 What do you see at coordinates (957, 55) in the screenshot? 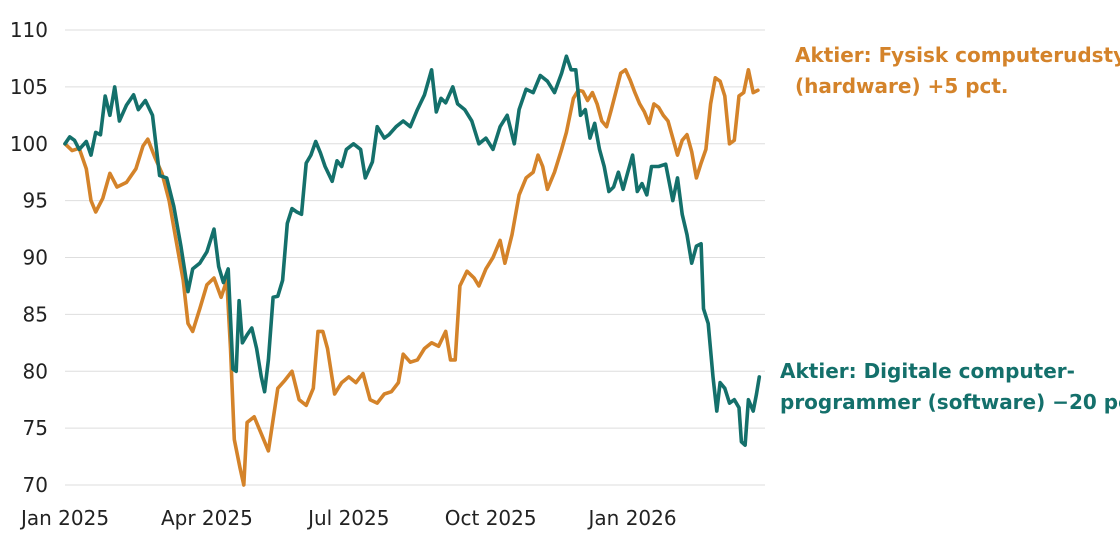
I see `series-label-hardware: Aktier: Fysisk computerudstyr` at bounding box center [957, 55].